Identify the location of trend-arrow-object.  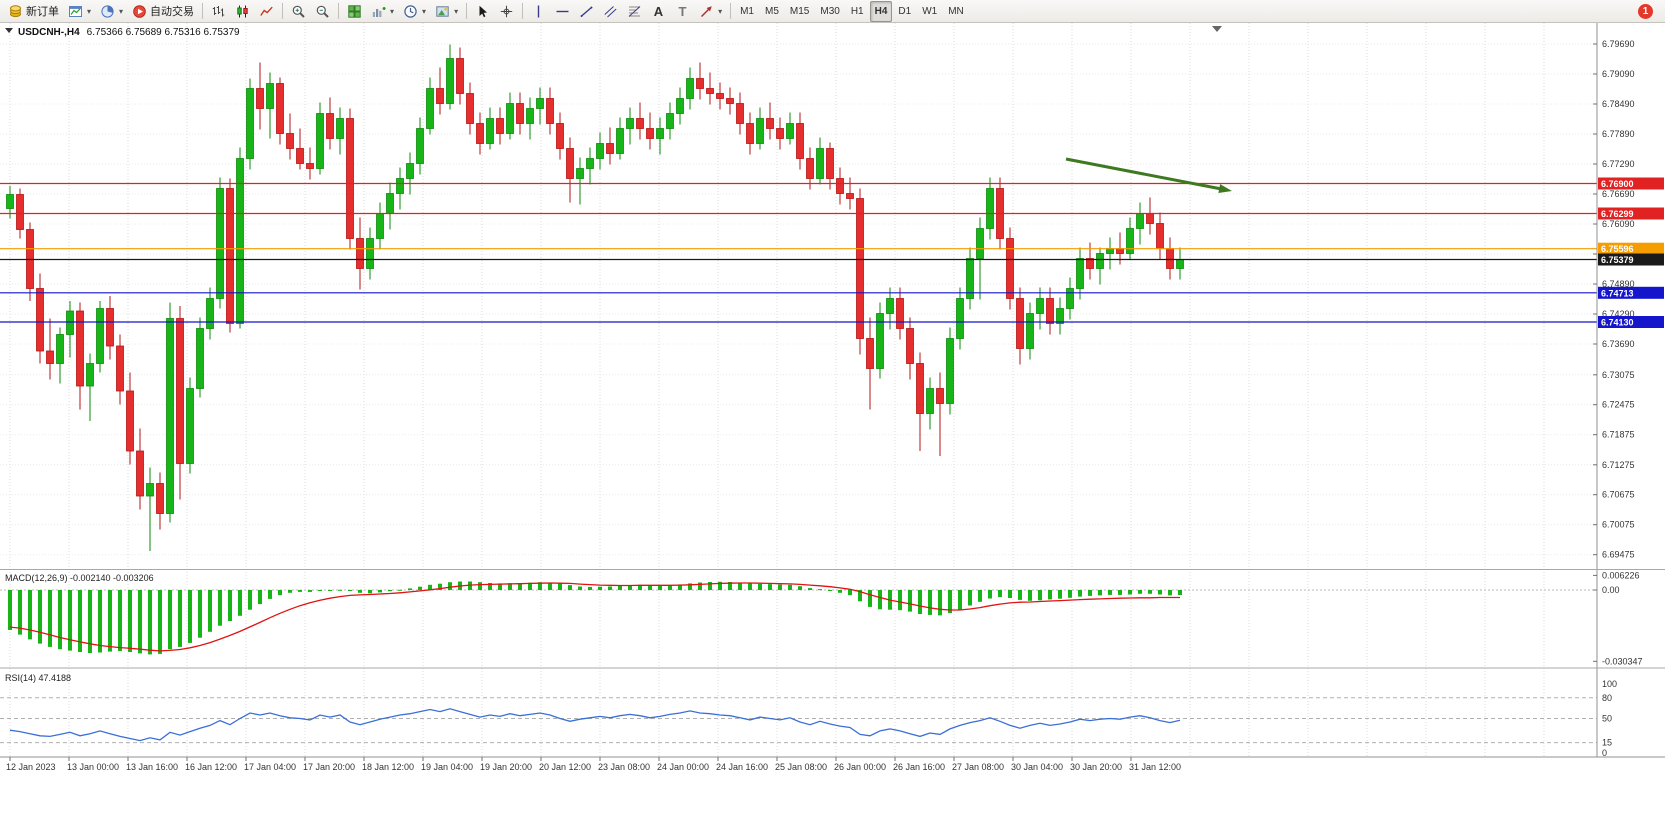
(1148, 175).